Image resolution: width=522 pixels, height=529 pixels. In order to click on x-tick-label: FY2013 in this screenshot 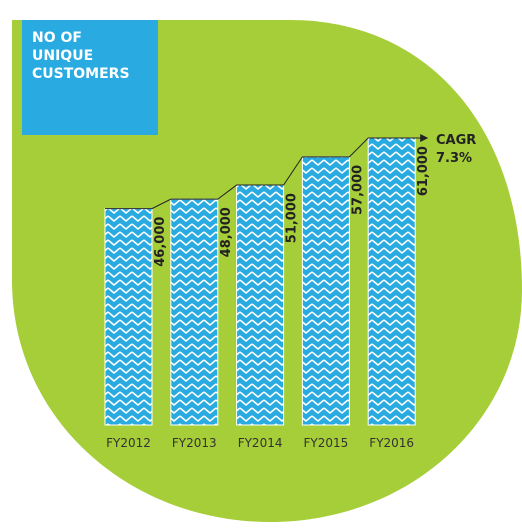, I will do `click(194, 443)`.